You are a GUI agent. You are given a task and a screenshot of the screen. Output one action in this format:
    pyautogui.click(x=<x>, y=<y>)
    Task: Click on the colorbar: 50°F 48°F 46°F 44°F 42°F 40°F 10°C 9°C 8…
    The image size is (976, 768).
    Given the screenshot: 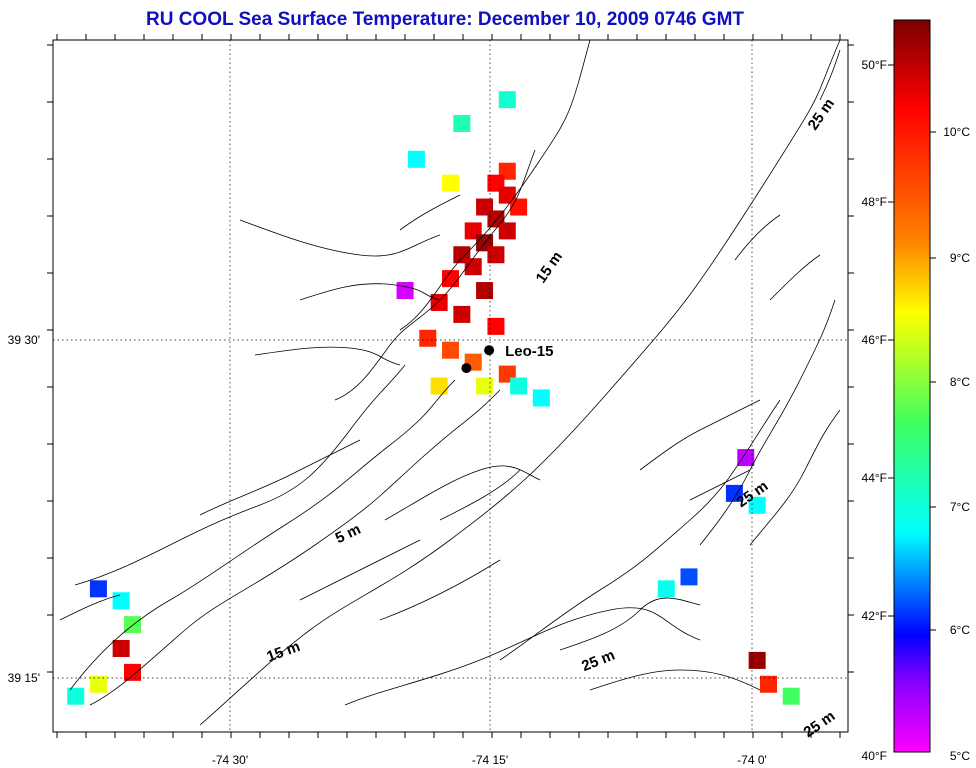 What is the action you would take?
    pyautogui.click(x=916, y=391)
    